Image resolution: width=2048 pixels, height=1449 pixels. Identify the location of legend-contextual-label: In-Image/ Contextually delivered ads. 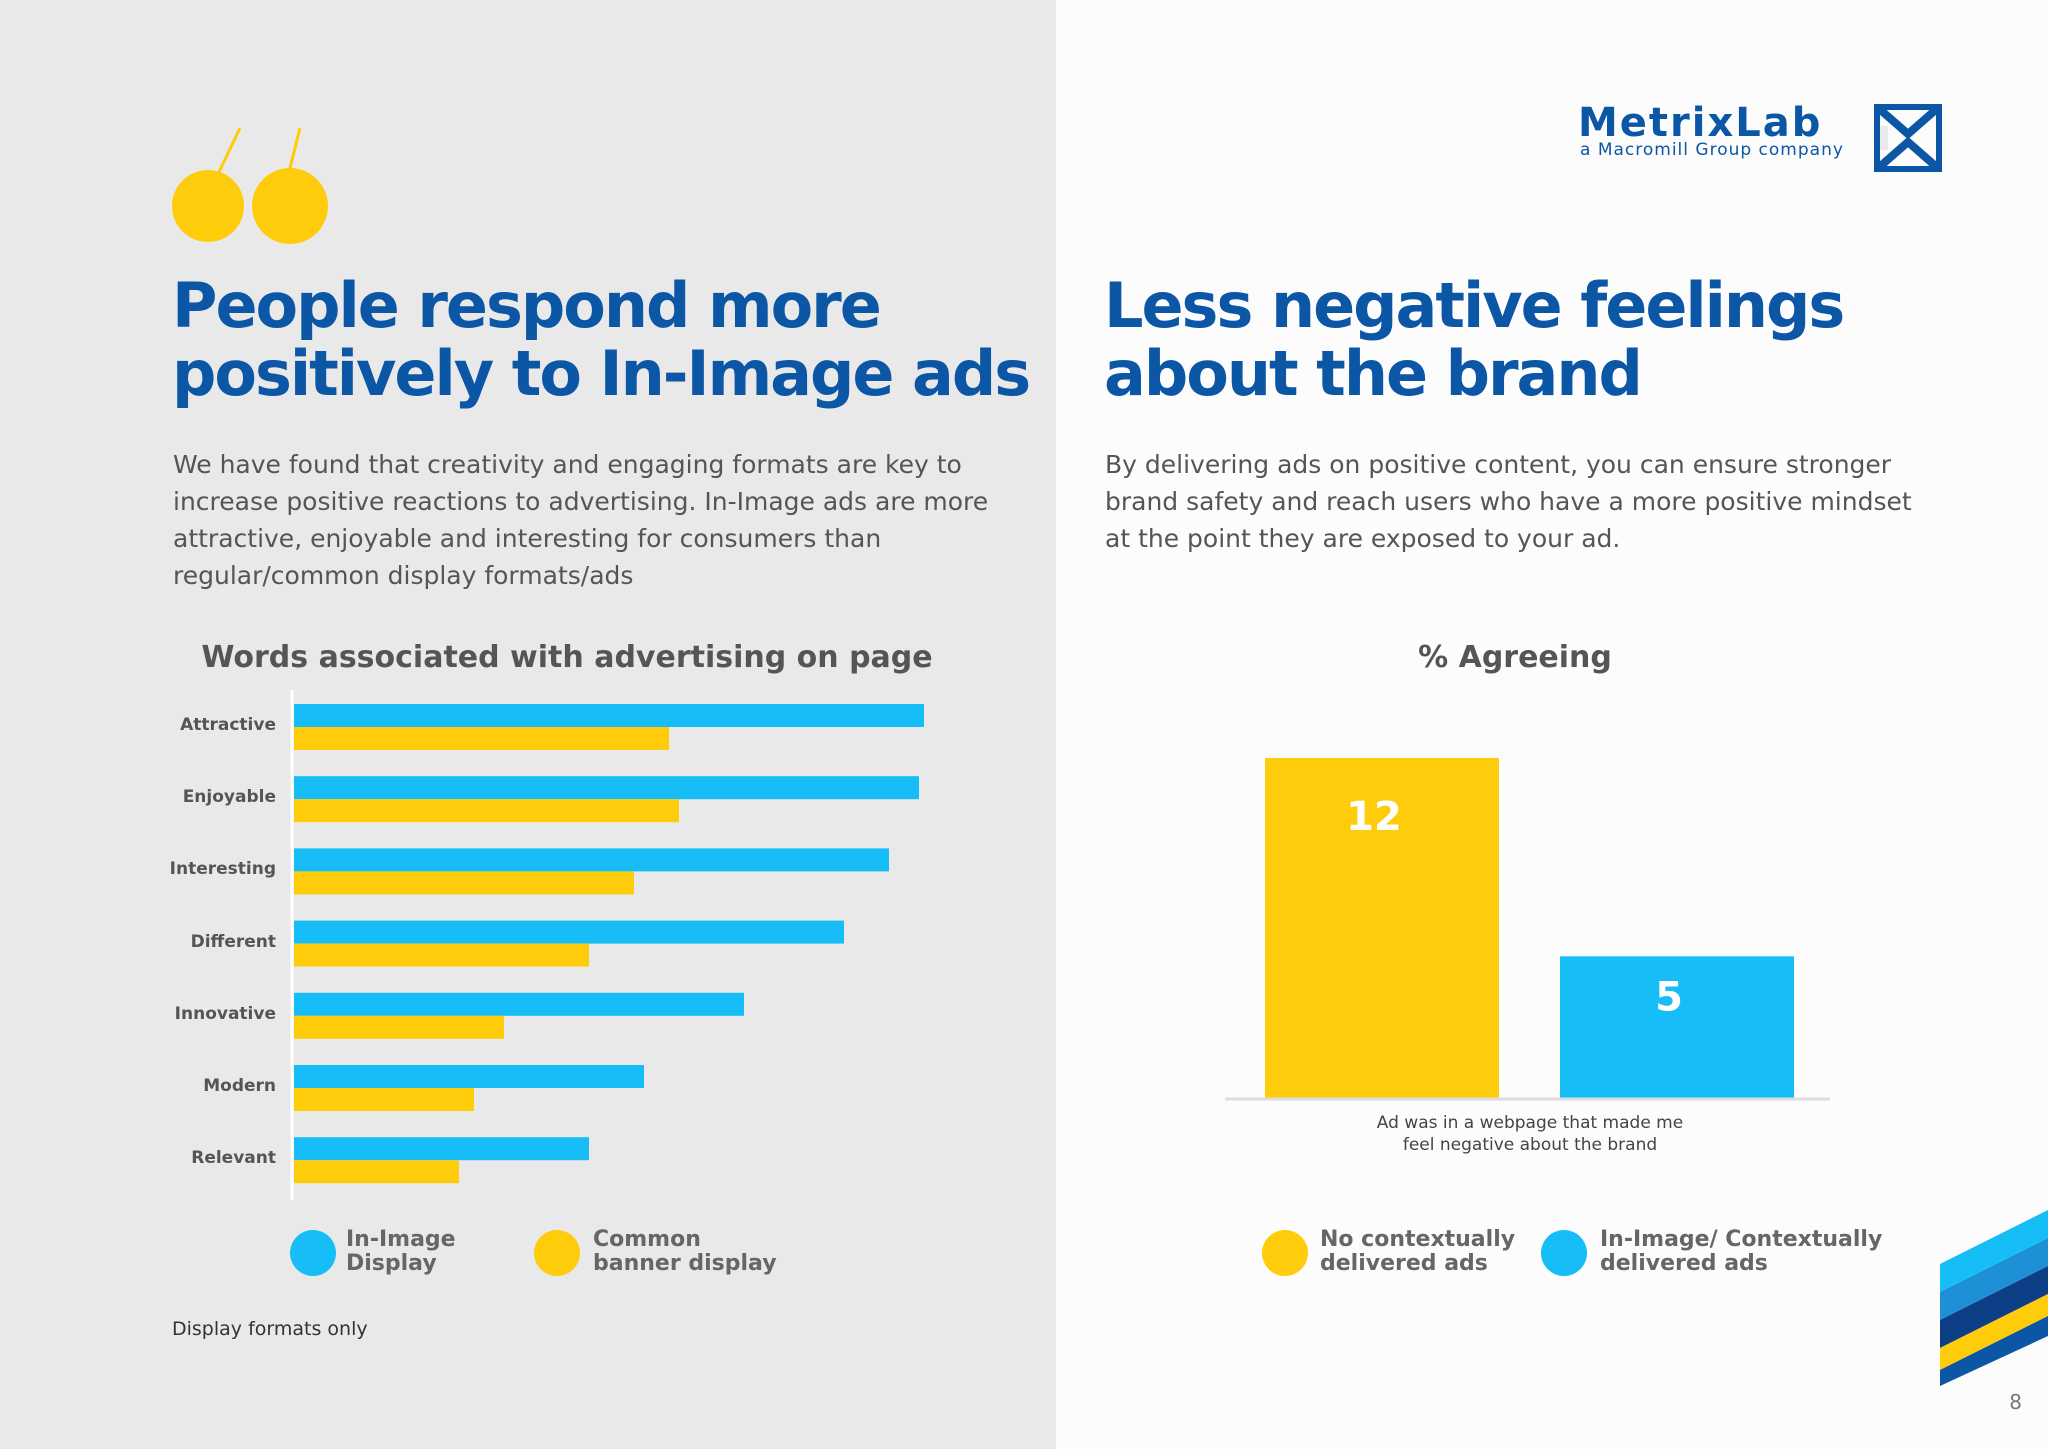
(1741, 1251).